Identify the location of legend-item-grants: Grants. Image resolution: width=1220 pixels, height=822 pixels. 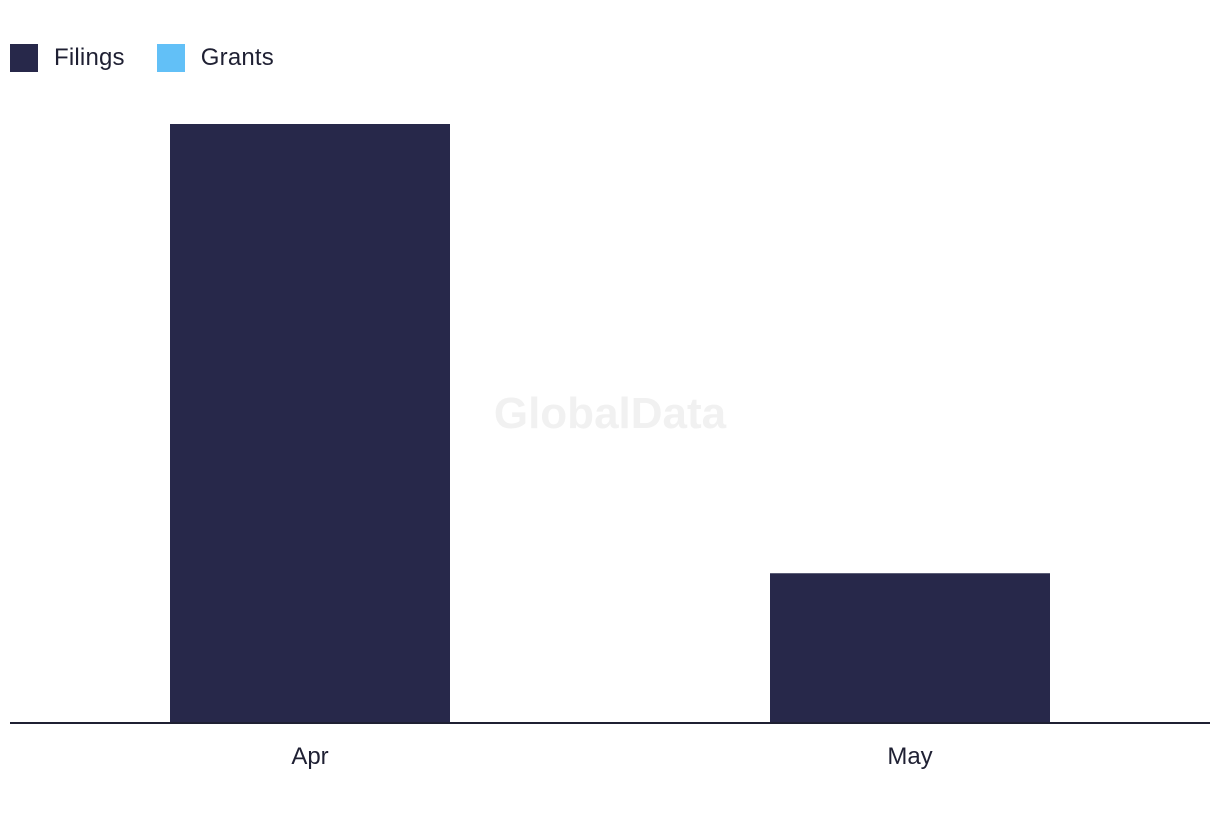
(215, 58).